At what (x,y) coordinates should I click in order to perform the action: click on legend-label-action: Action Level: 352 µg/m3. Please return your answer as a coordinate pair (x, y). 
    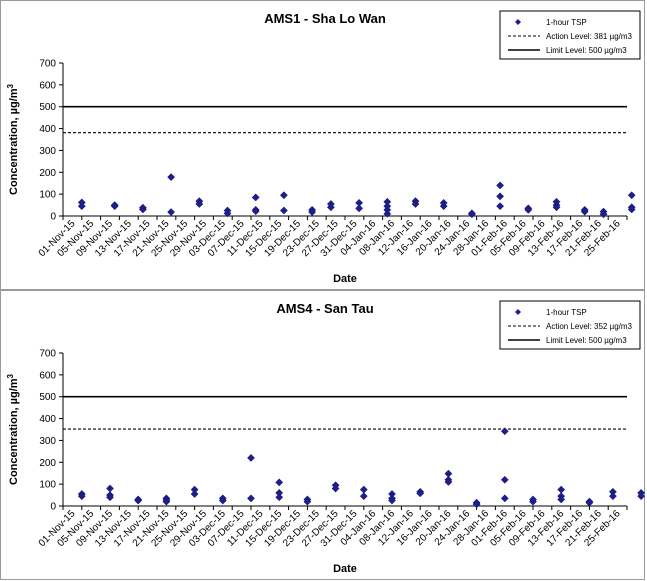
    Looking at the image, I should click on (589, 326).